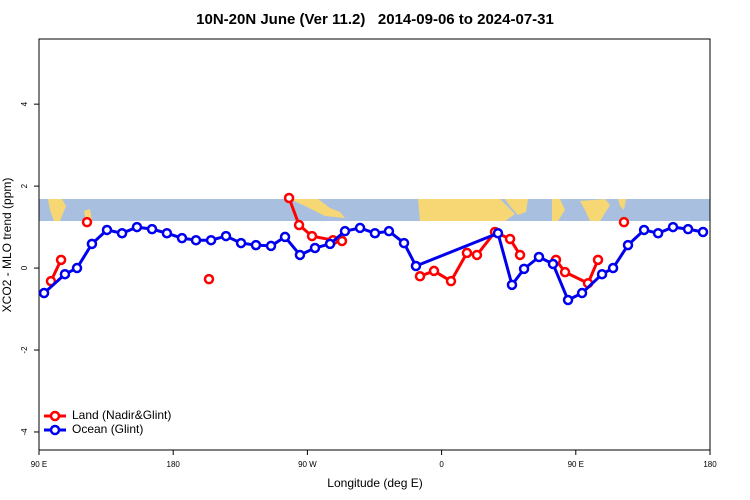  Describe the element at coordinates (24, 103) in the screenshot. I see `y-tick-label: 4` at that location.